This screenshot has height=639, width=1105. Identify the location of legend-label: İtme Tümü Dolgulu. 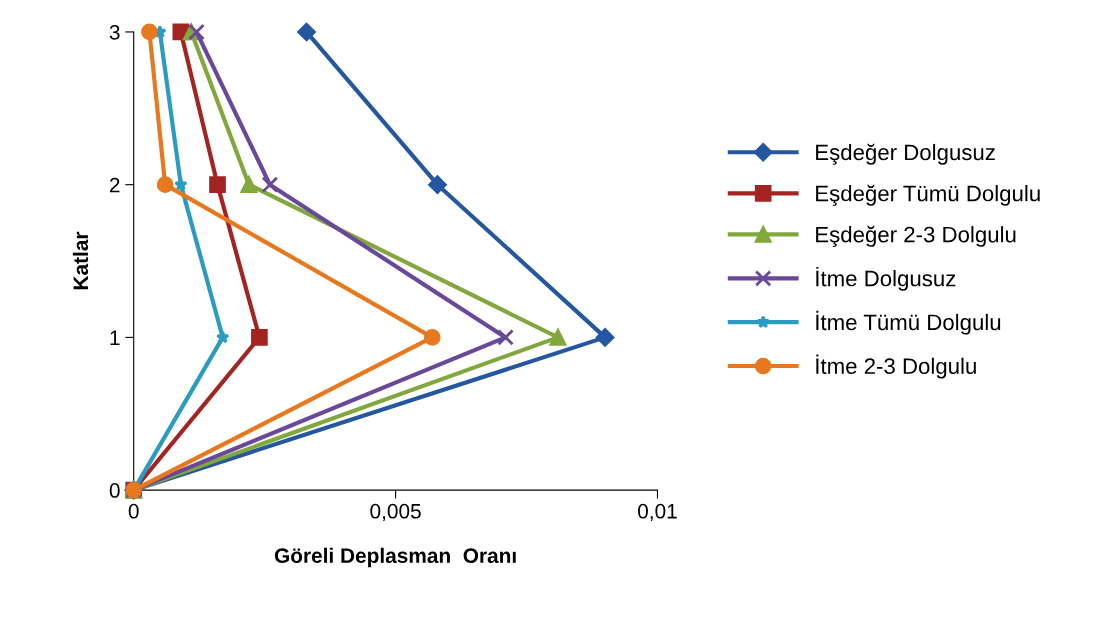
(908, 322).